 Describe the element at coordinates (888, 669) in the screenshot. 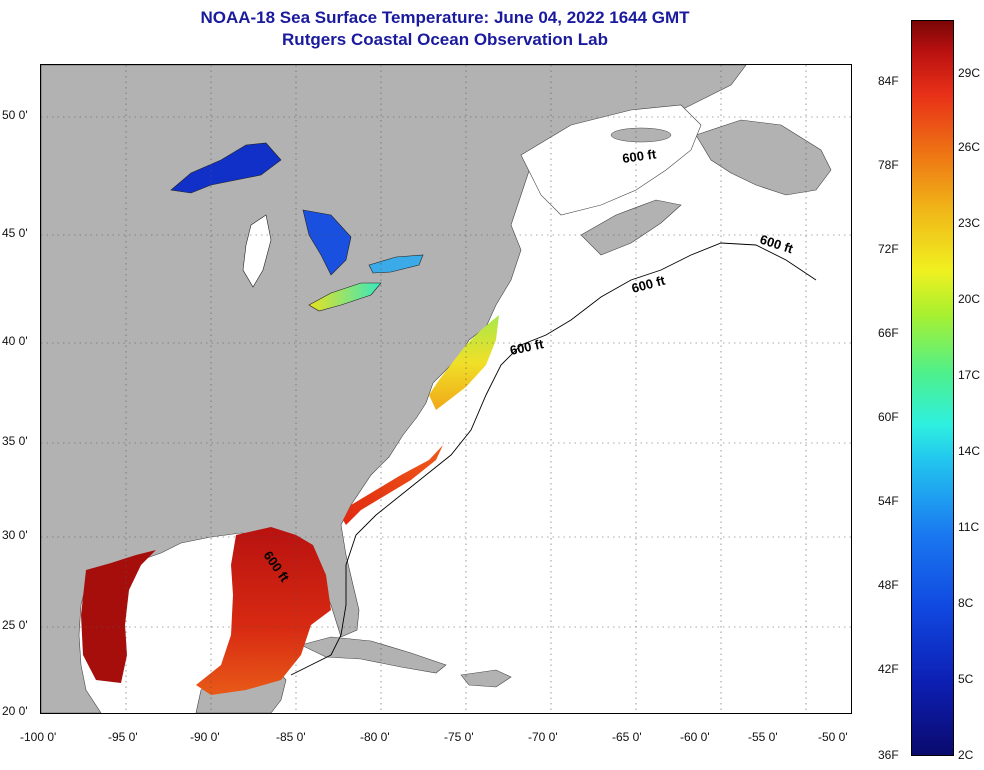

I see `colorbar-label-f: 42F` at that location.